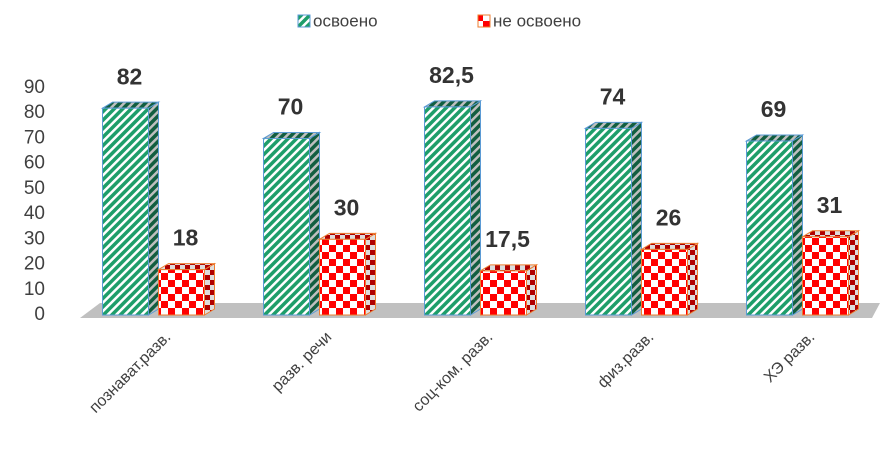 This screenshot has height=451, width=881. Describe the element at coordinates (34, 163) in the screenshot. I see `y-tick-label: 60` at that location.